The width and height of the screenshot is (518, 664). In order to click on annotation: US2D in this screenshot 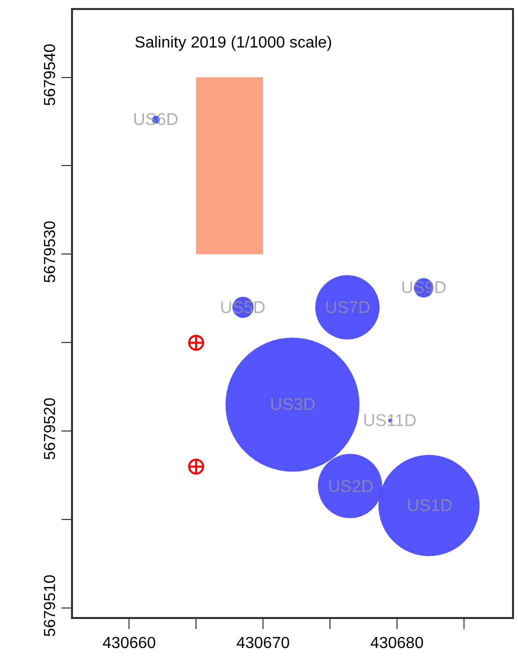, I will do `click(351, 486)`.